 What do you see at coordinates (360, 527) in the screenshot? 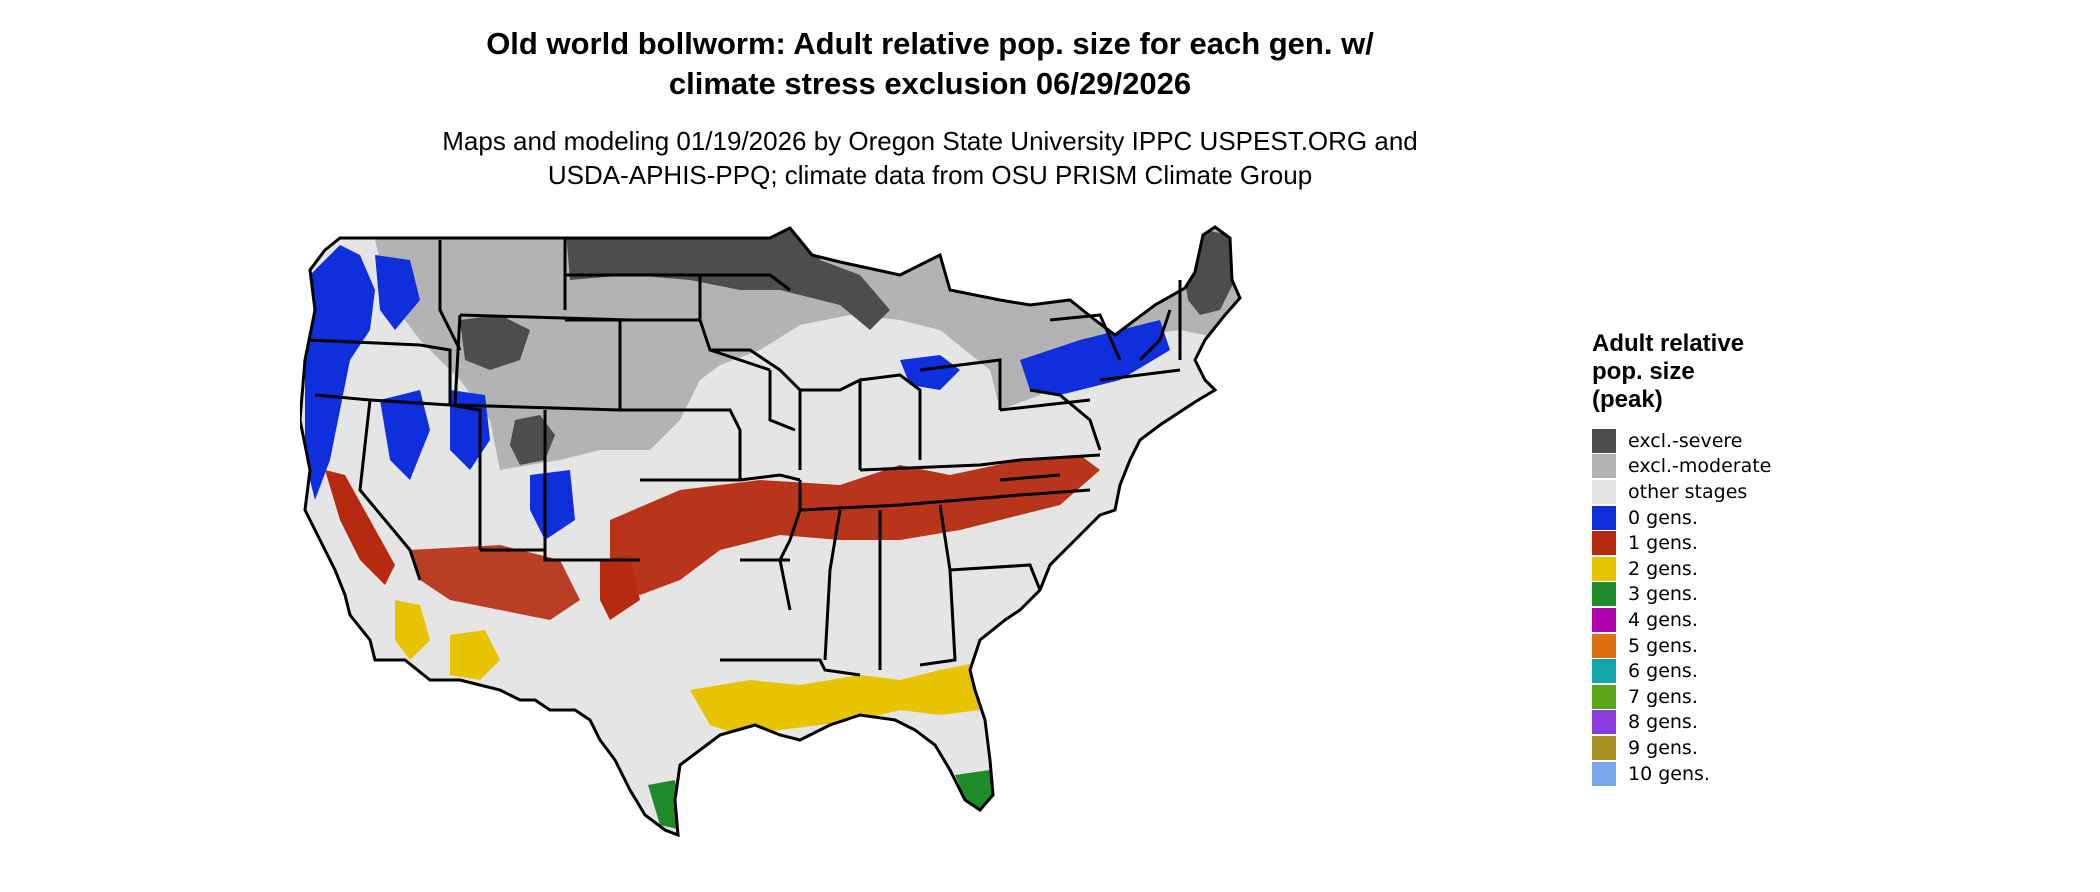
I see `zone-1-gens-ca` at bounding box center [360, 527].